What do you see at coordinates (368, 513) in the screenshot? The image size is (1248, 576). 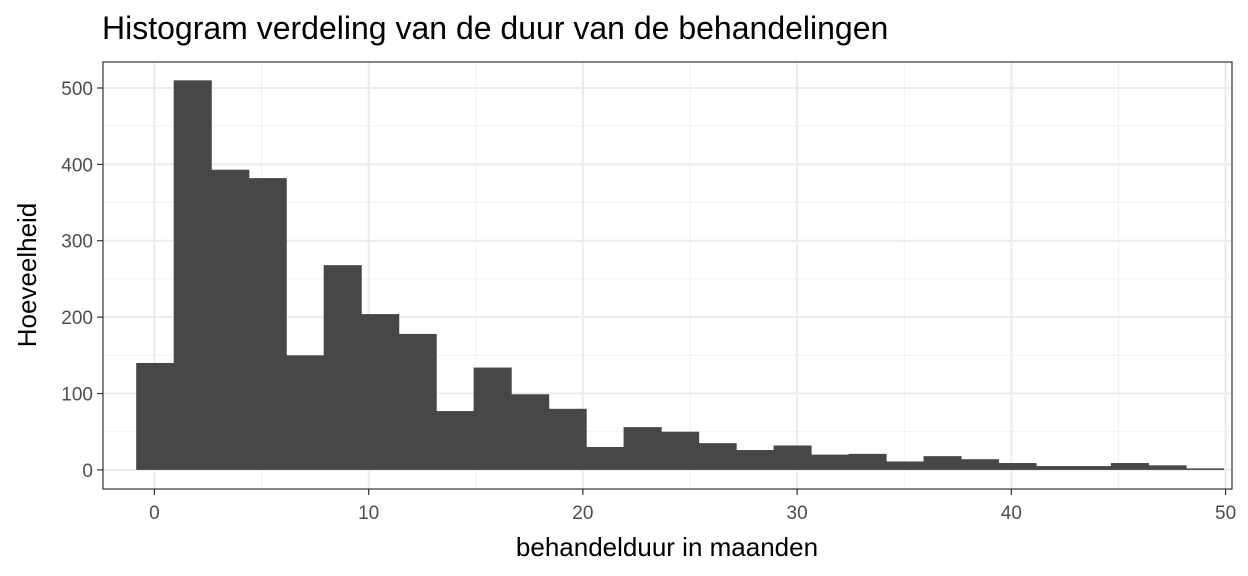 I see `x-tick-label: 10` at bounding box center [368, 513].